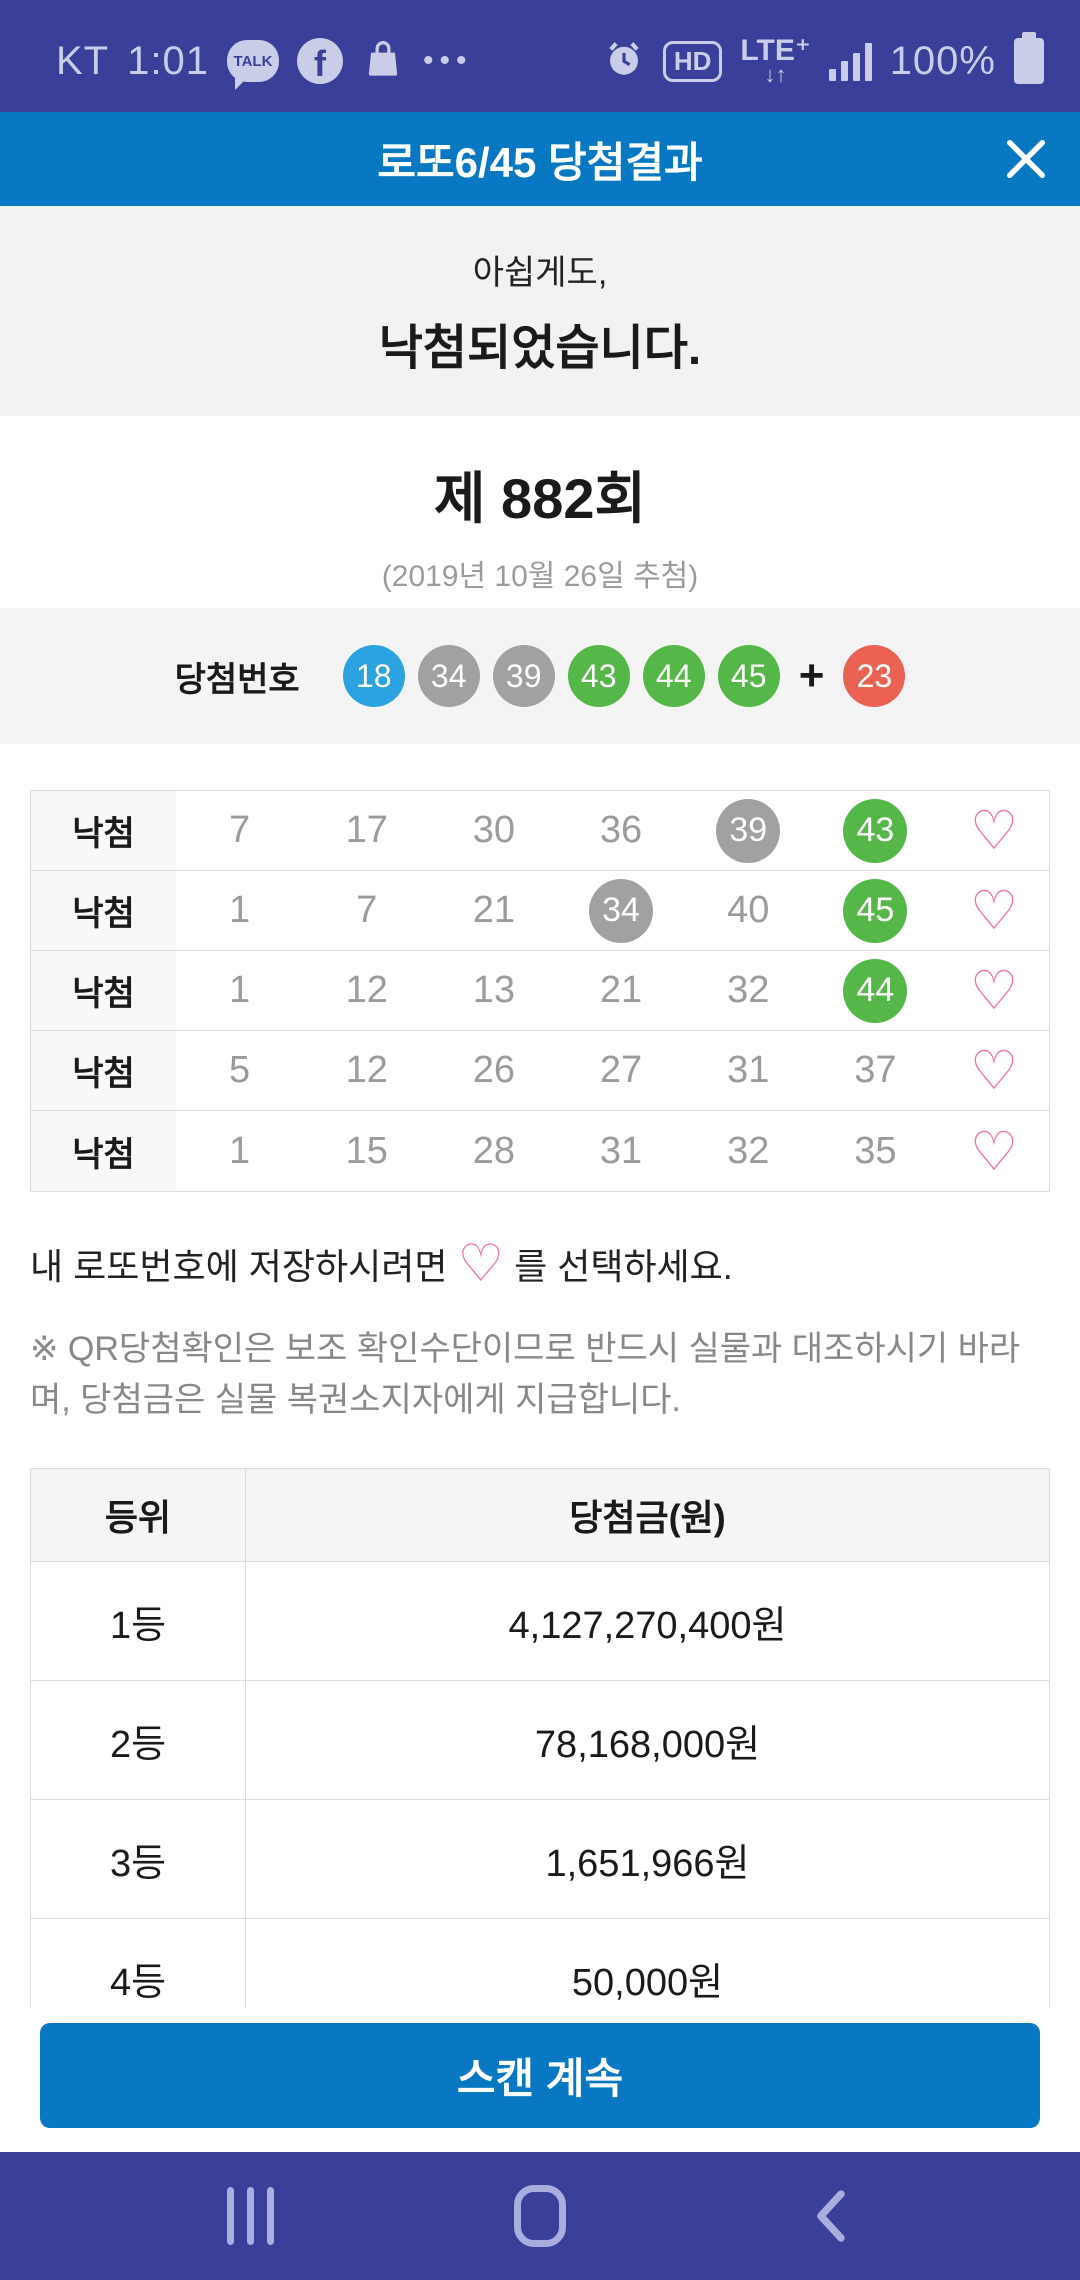 The width and height of the screenshot is (1080, 2280). I want to click on footer: 스캔 계속, so click(540, 2144).